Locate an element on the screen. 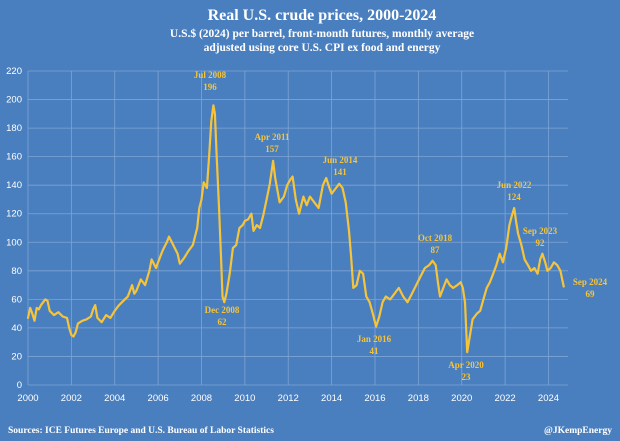 The image size is (620, 441). y-tick-label: 20 is located at coordinates (16, 356).